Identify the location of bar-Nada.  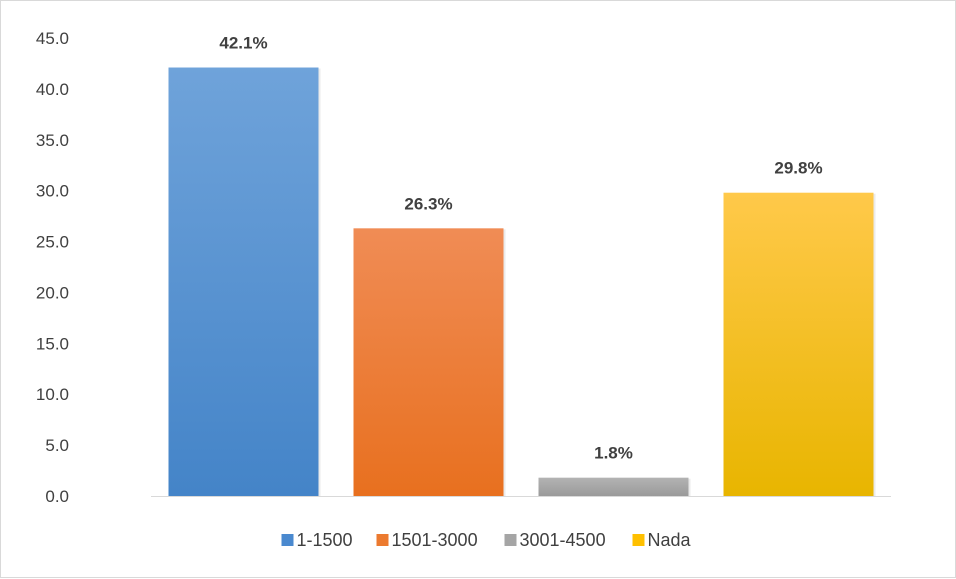
(798, 344).